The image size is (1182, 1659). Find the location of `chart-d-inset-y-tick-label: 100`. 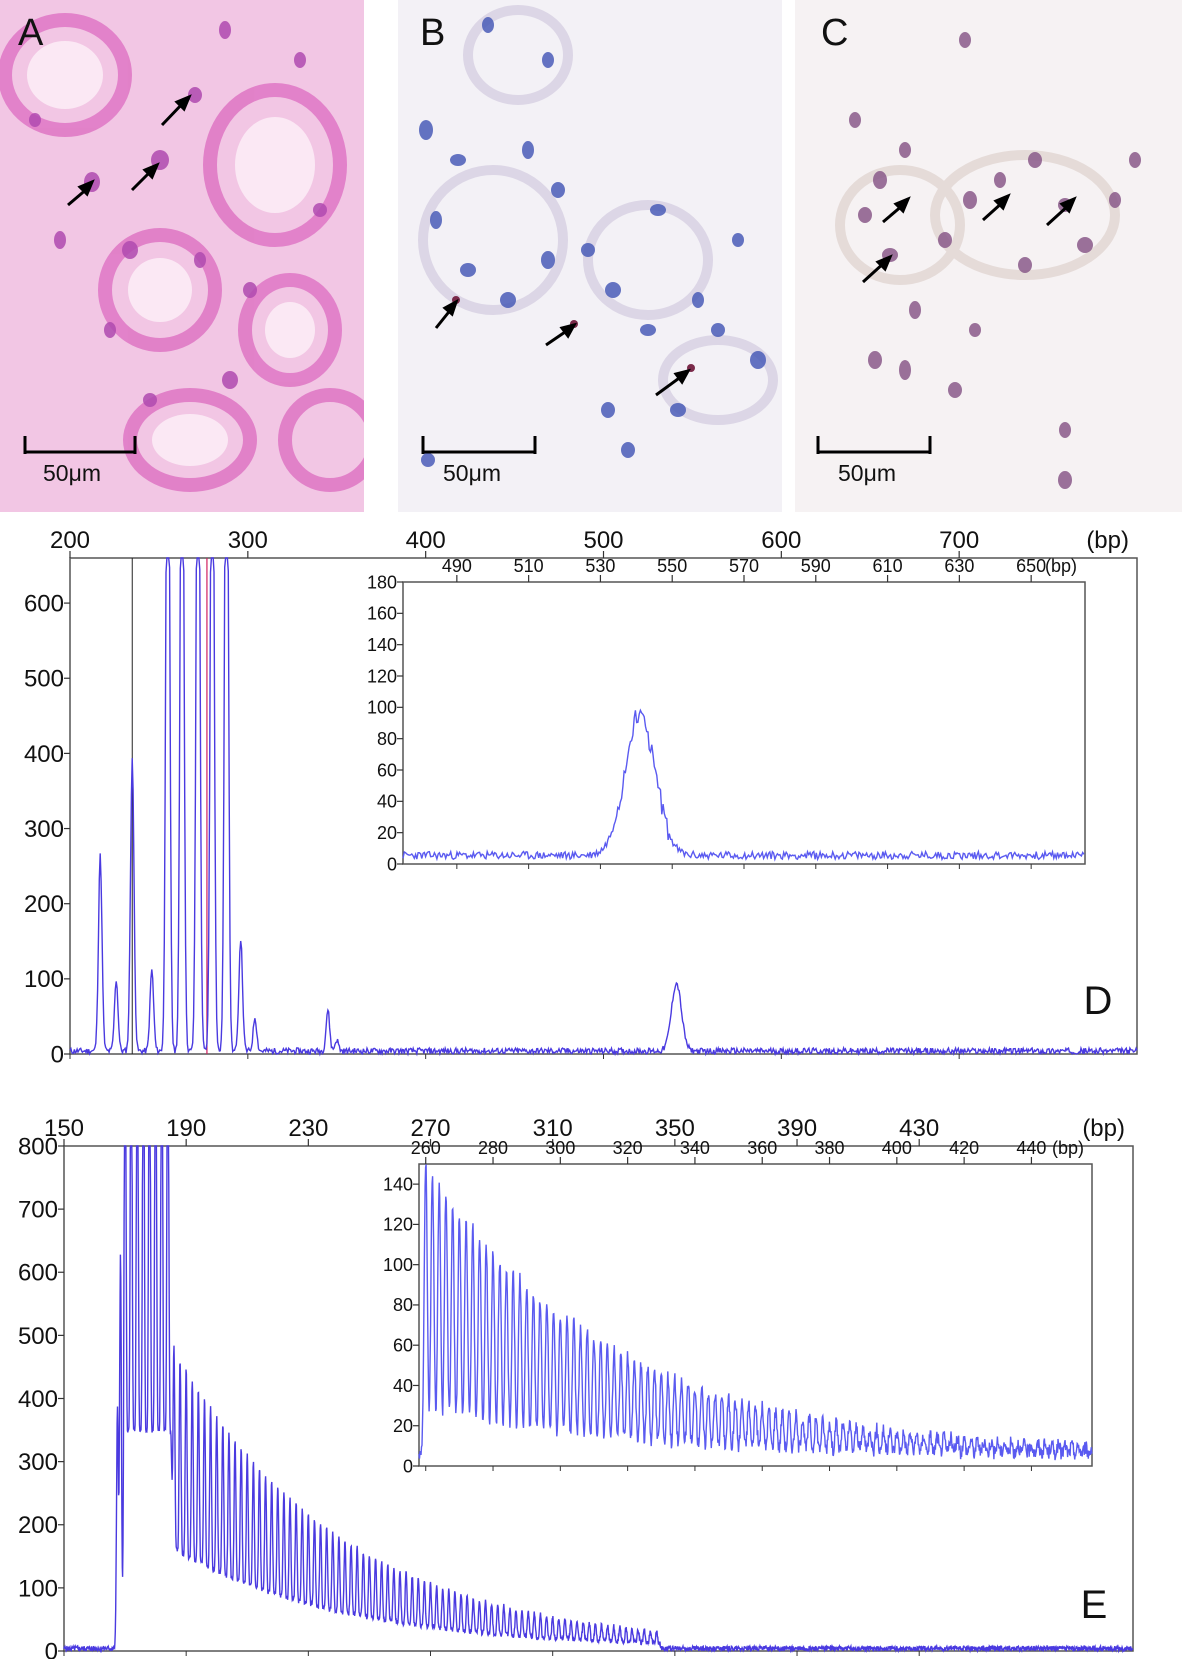

chart-d-inset-y-tick-label: 100 is located at coordinates (382, 708).